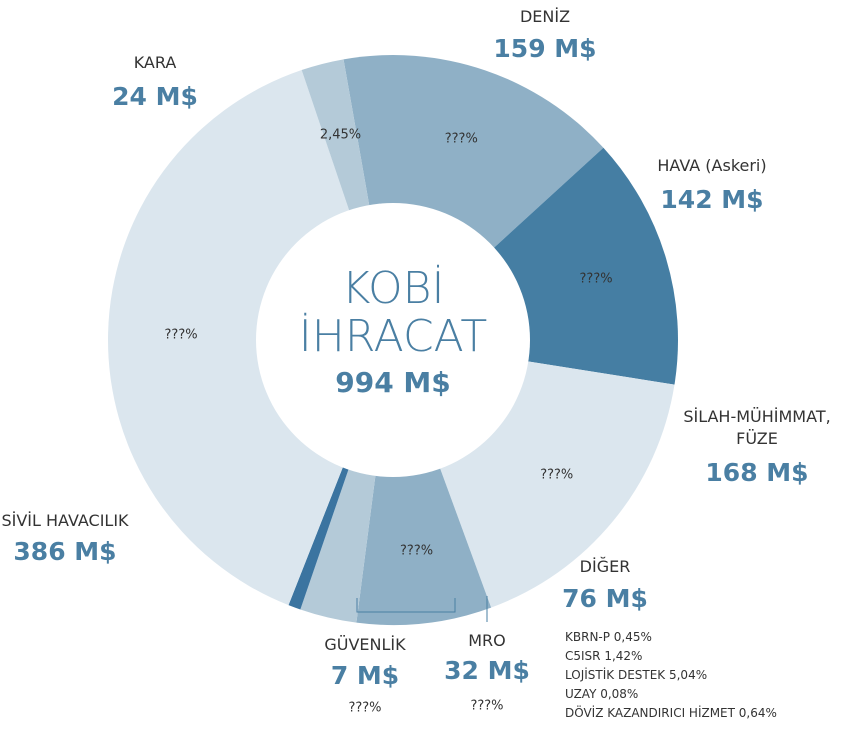 This screenshot has width=862, height=735. I want to click on value-label: 32 M$, so click(487, 670).